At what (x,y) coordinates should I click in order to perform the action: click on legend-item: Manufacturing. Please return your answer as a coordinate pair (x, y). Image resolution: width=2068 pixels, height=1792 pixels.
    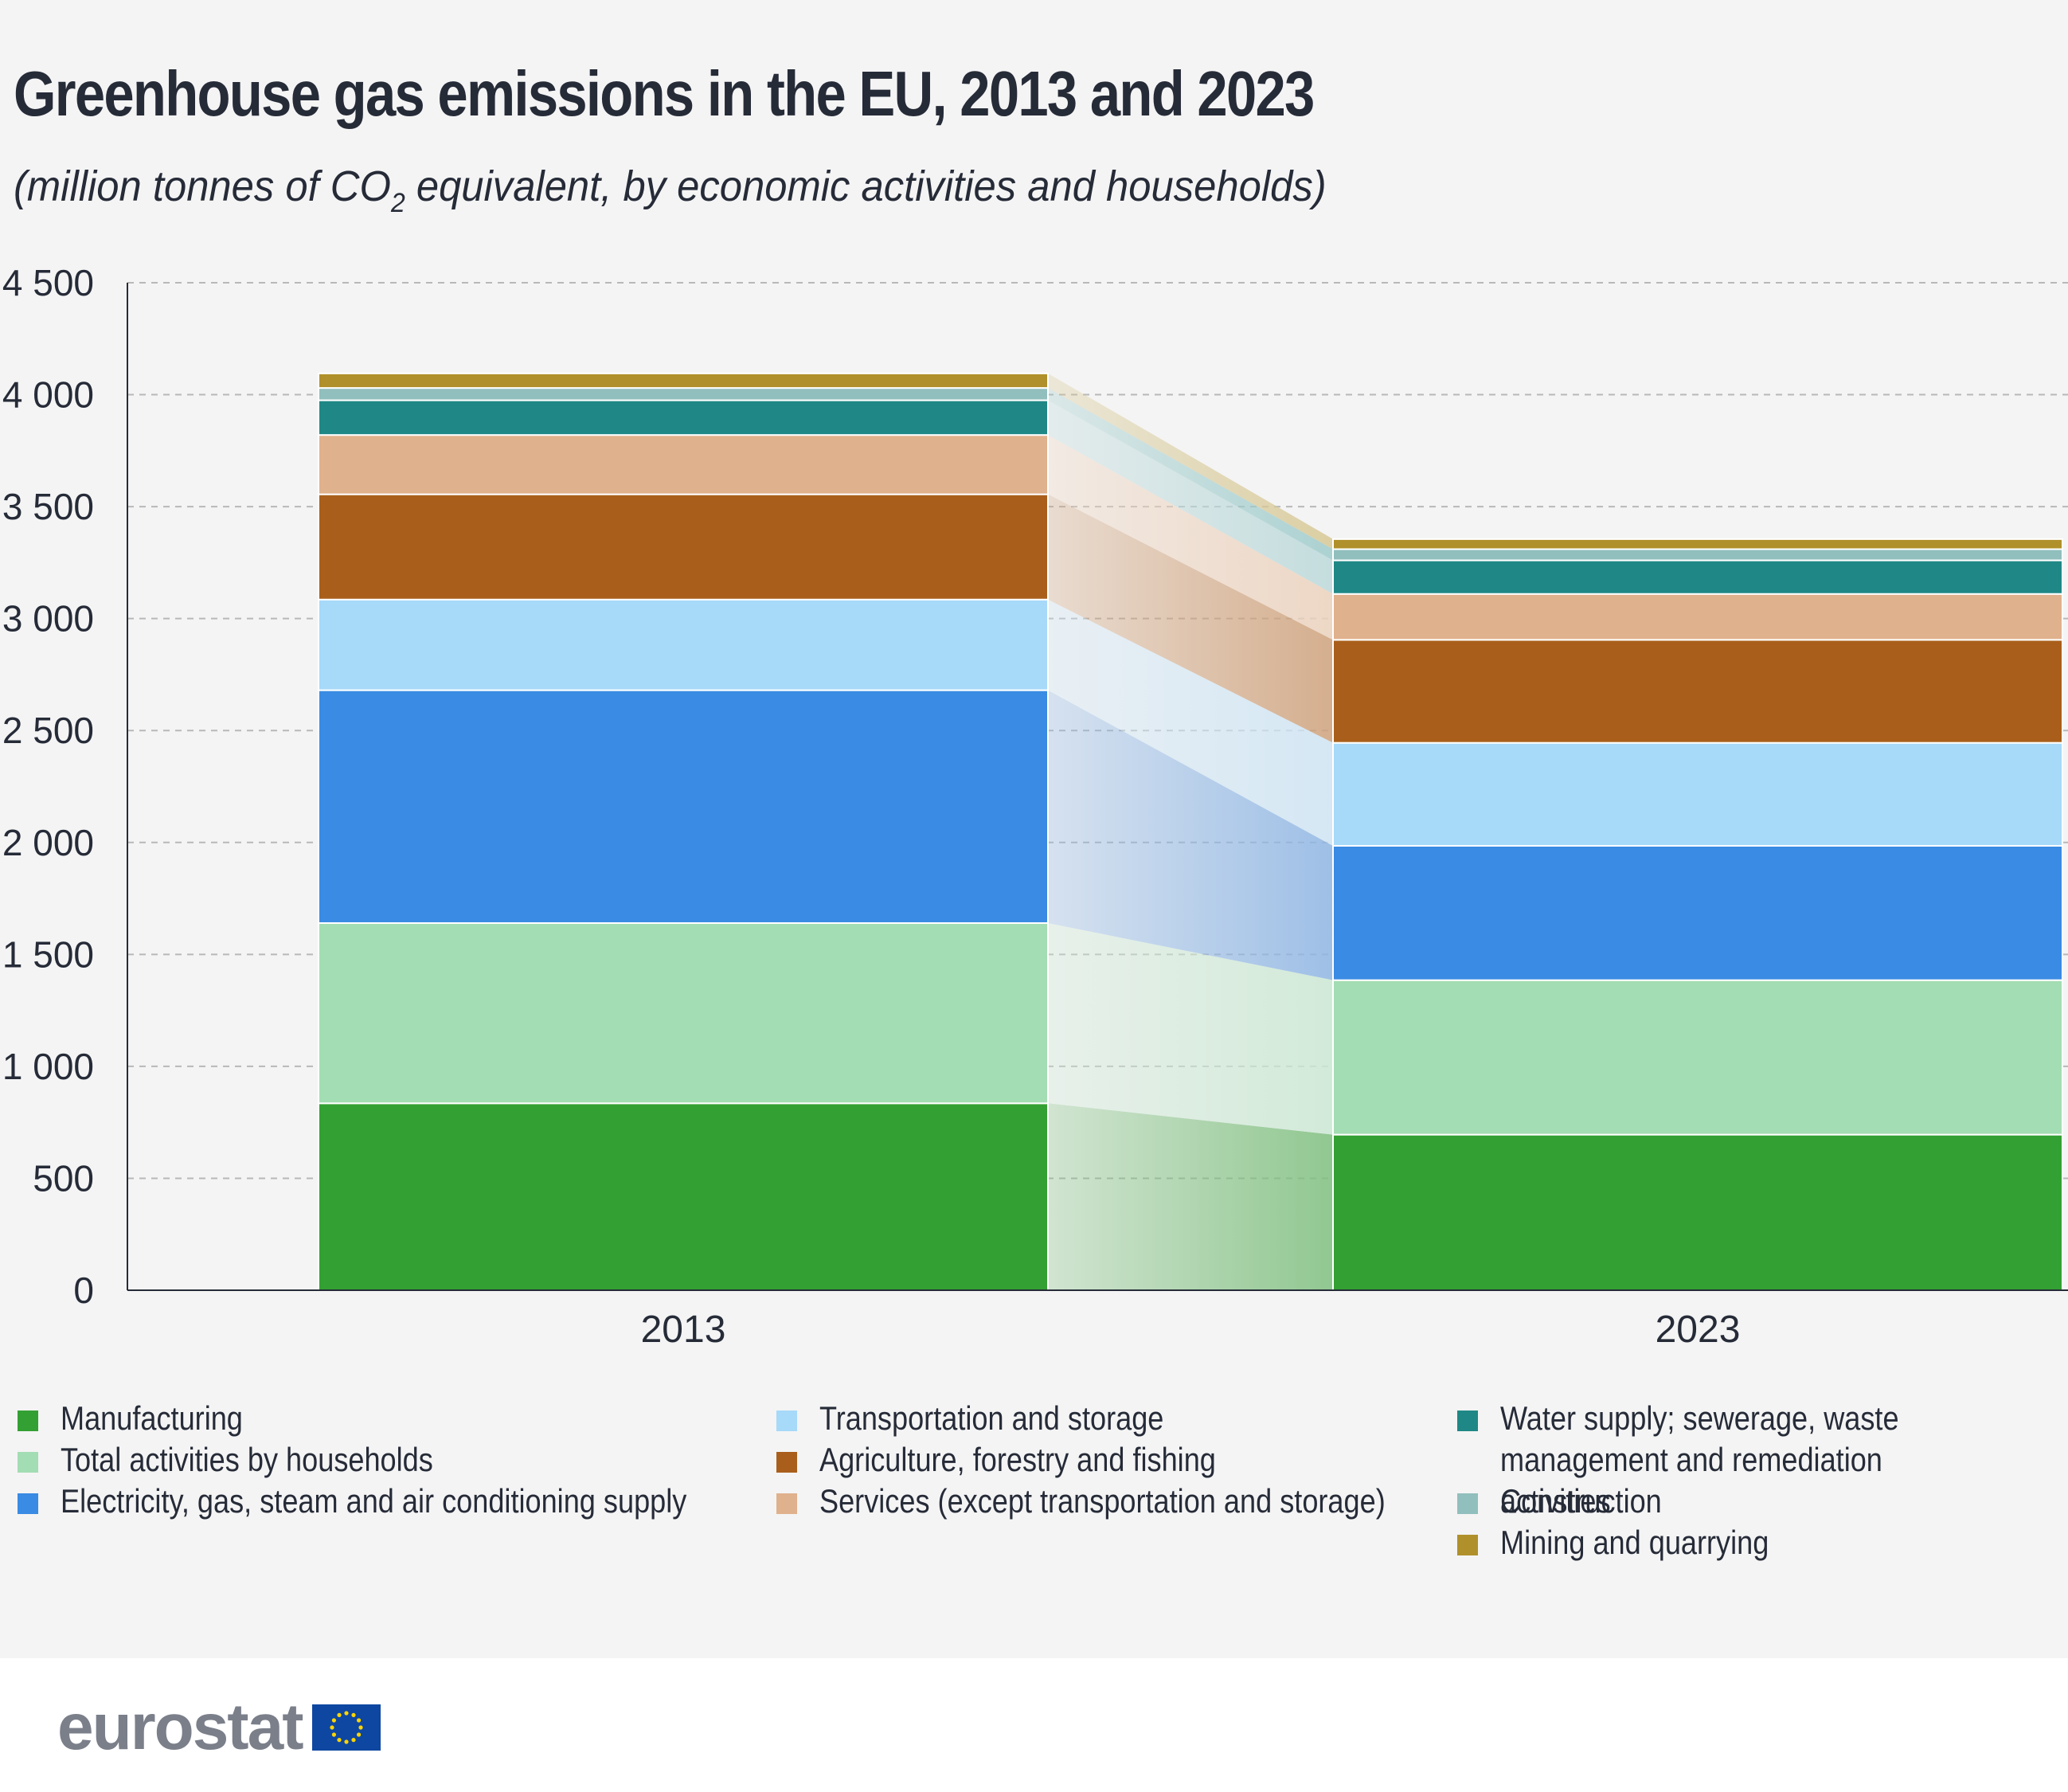
    Looking at the image, I should click on (145, 1418).